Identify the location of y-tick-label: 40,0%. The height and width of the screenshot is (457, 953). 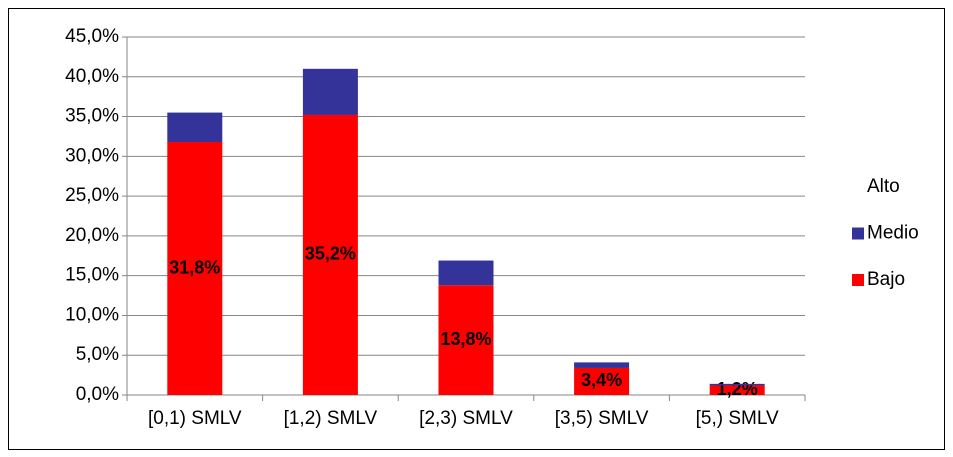
(92, 76).